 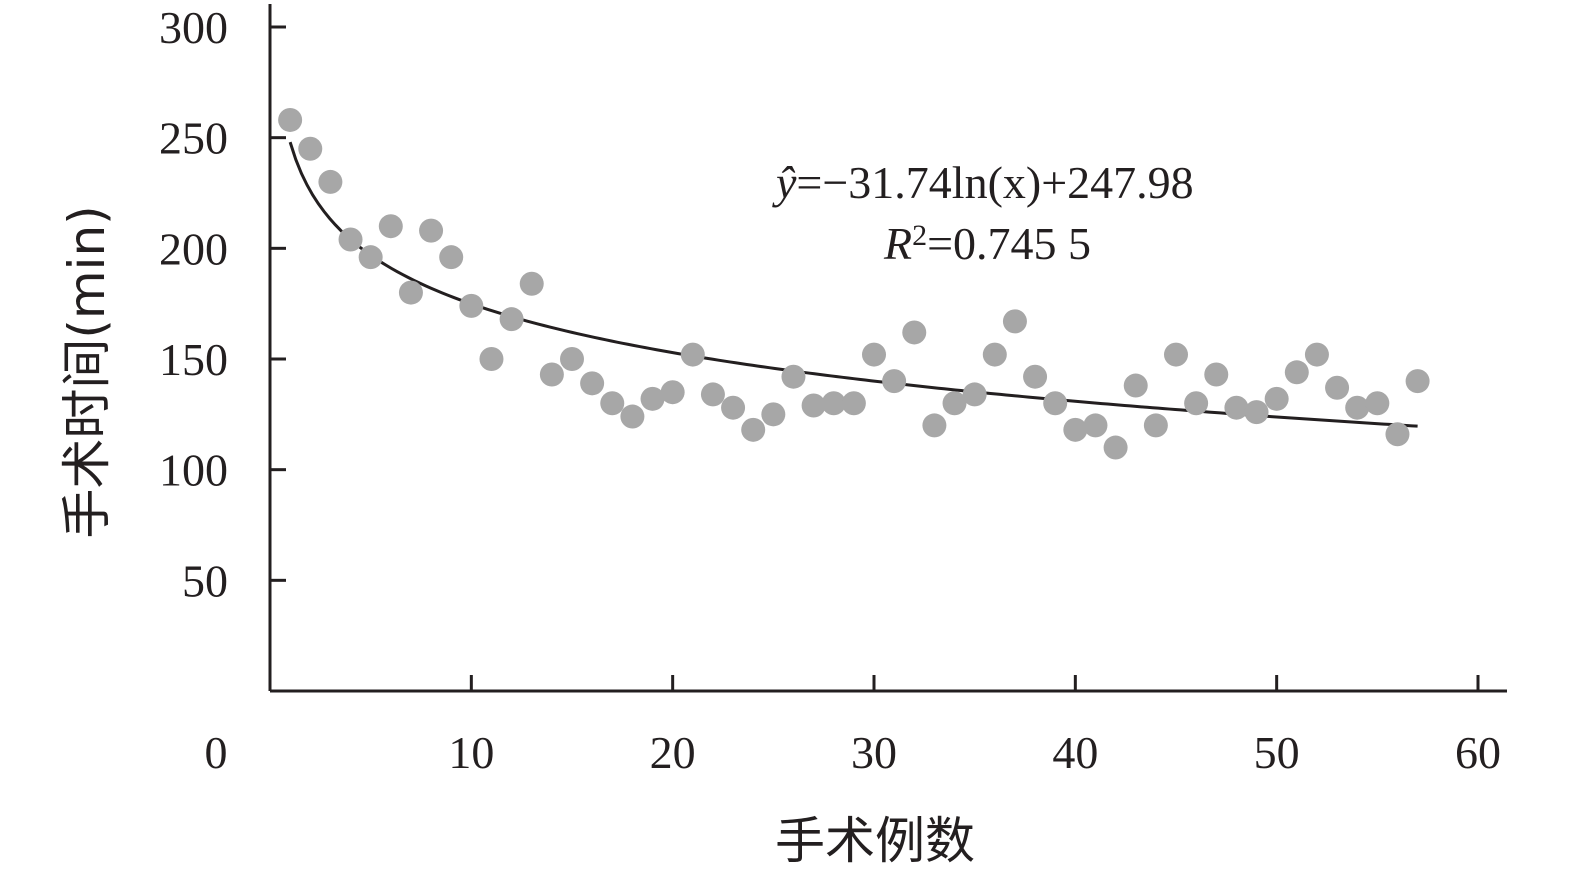 What do you see at coordinates (784, 182) in the screenshot?
I see `equation-yhat: ŷ` at bounding box center [784, 182].